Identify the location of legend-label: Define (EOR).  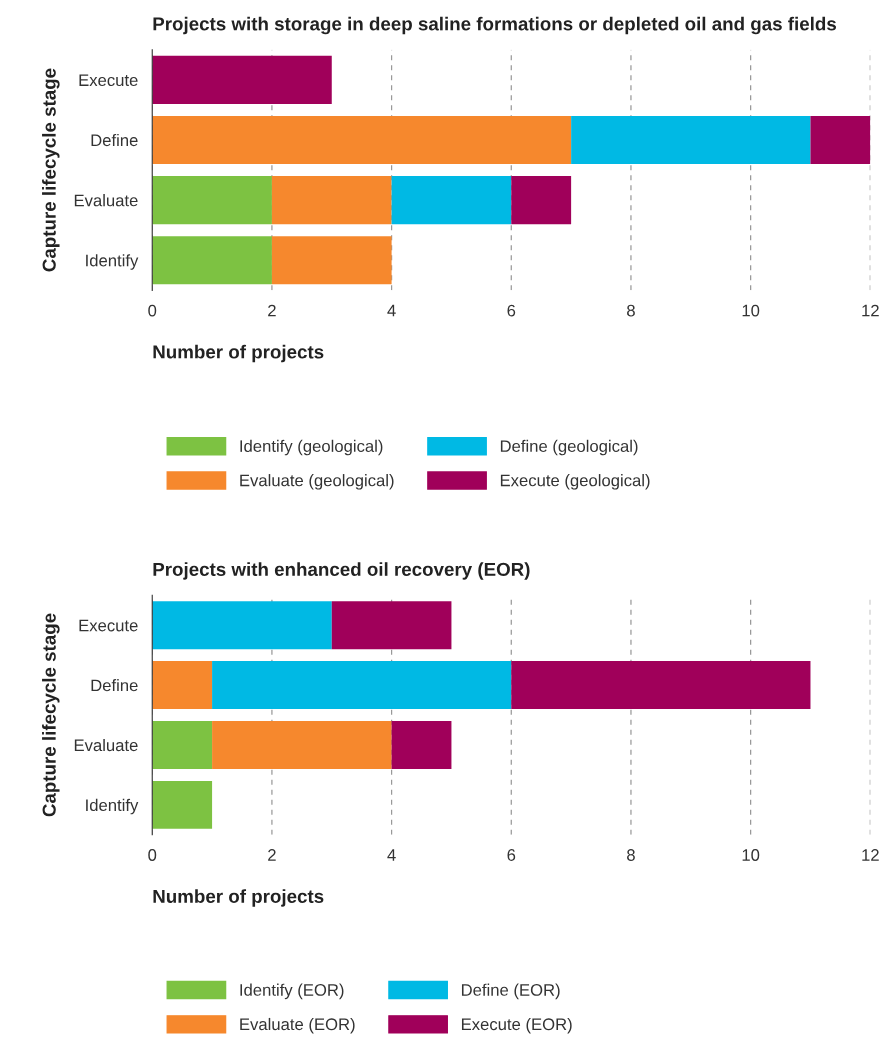
(510, 991).